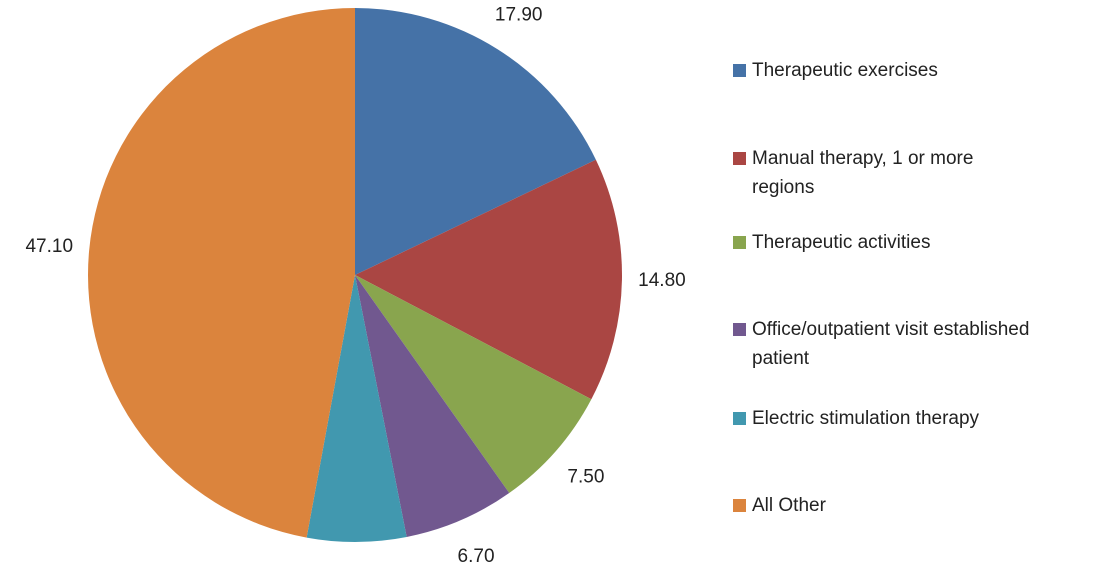  I want to click on data-label: 17.90, so click(519, 14).